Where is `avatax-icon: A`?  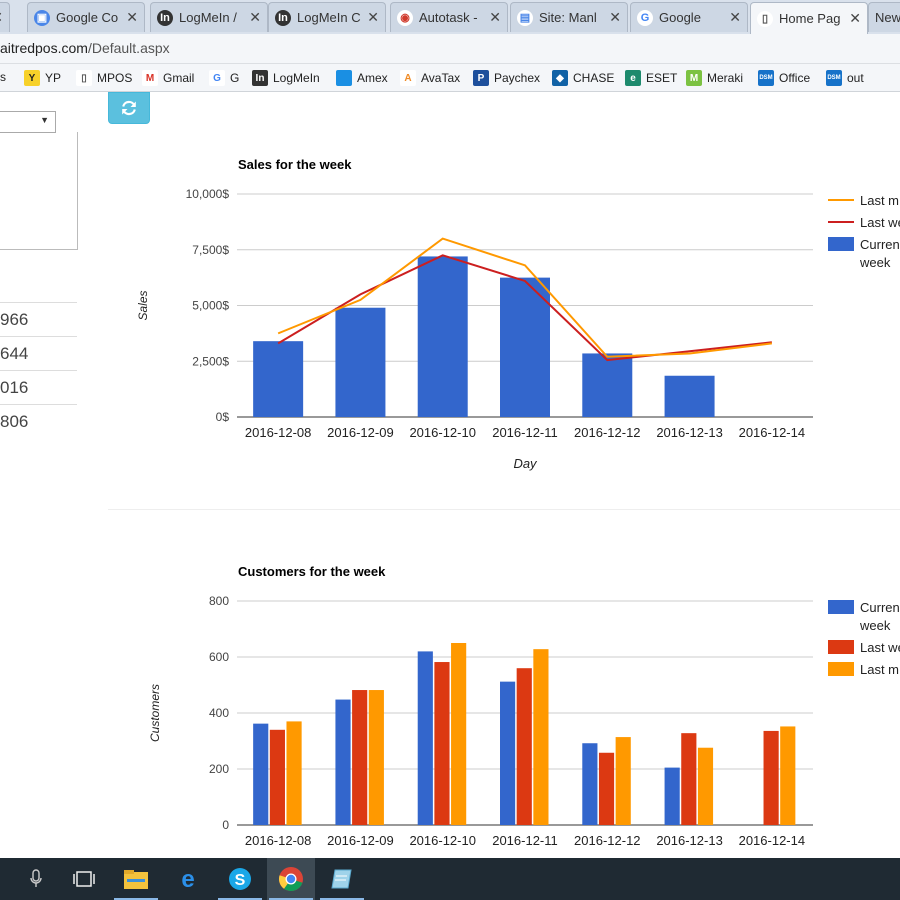
avatax-icon: A is located at coordinates (408, 78).